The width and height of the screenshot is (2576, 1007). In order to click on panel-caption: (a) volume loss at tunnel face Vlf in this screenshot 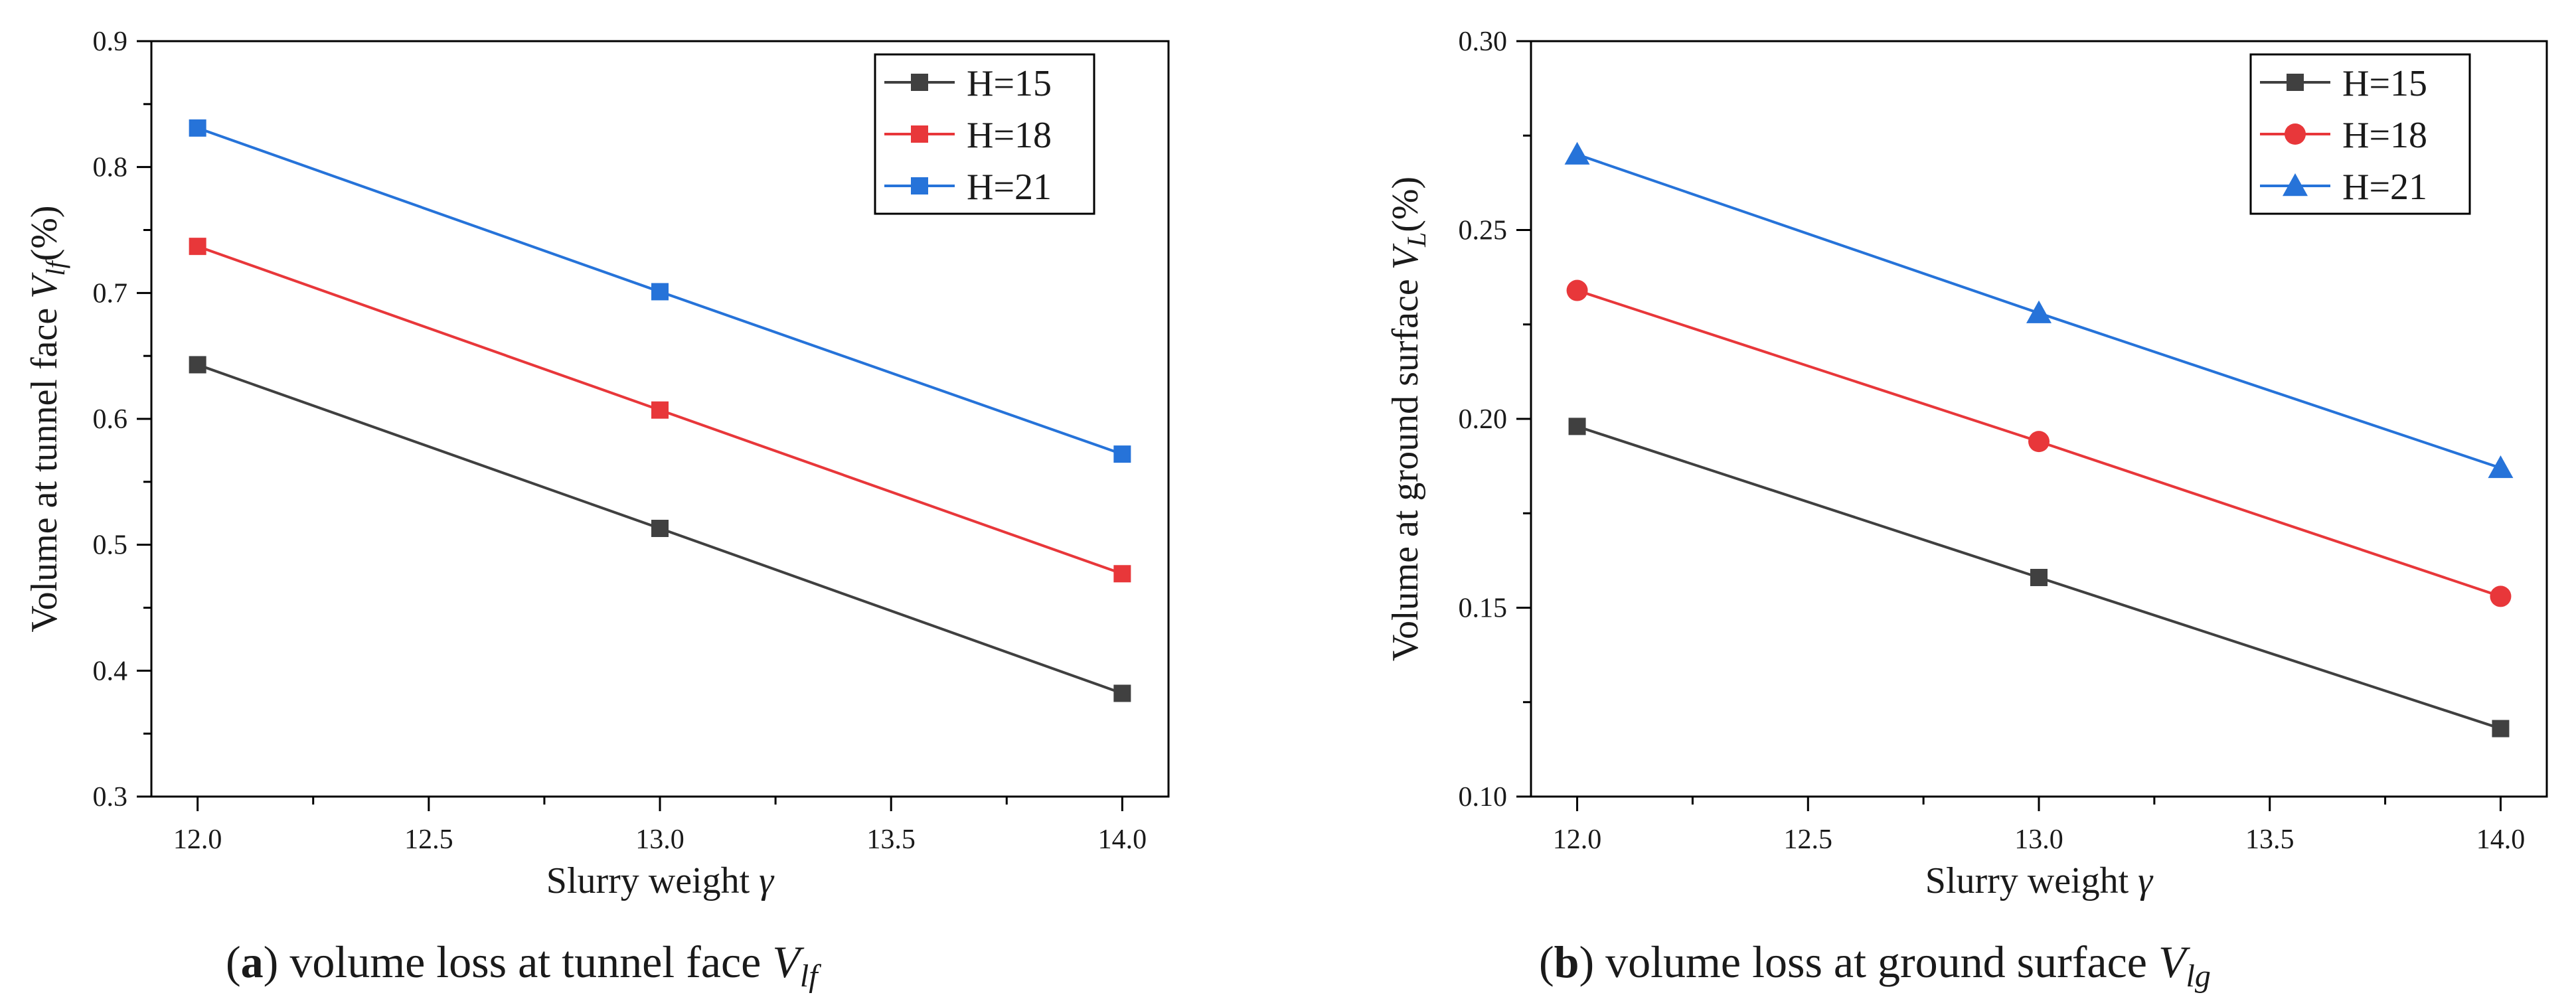, I will do `click(523, 966)`.